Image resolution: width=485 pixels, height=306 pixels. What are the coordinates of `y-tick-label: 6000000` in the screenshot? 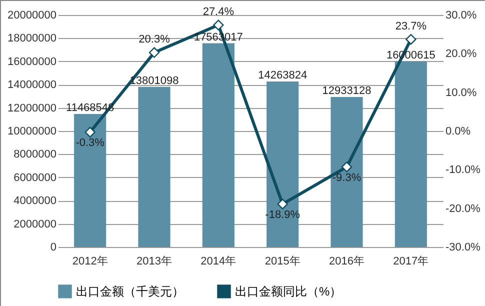 It's located at (35, 178).